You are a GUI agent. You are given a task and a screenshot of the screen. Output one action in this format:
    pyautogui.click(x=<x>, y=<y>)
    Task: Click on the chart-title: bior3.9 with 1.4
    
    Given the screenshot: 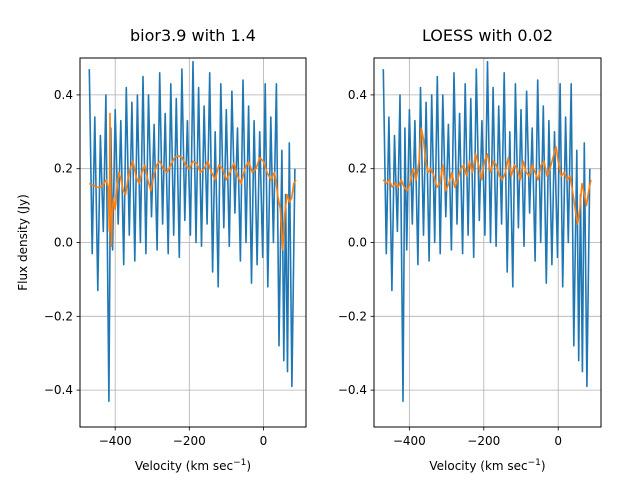 What is the action you would take?
    pyautogui.click(x=193, y=35)
    